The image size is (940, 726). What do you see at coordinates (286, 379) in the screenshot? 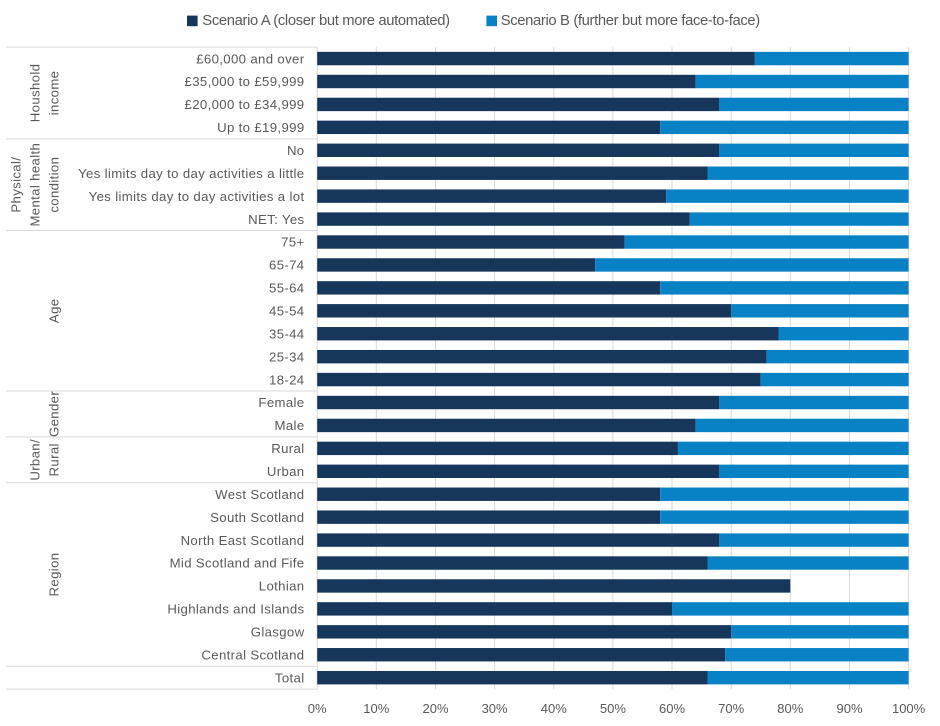
I see `svg-text: 18-24` at bounding box center [286, 379].